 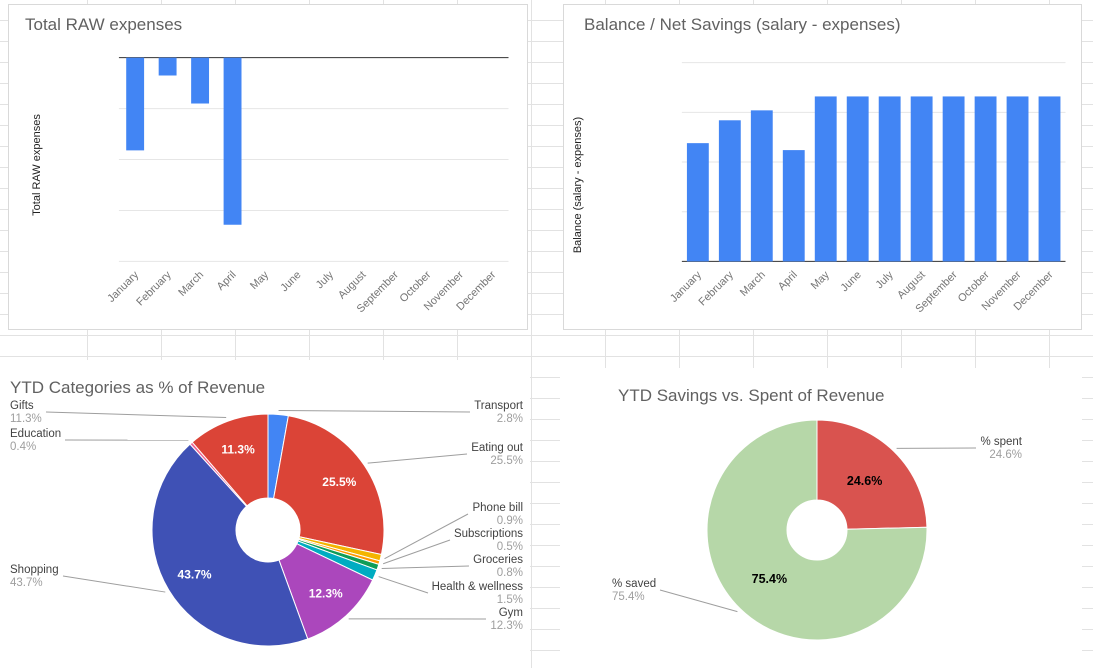 I want to click on pie-slice-eating-out, so click(x=329, y=485).